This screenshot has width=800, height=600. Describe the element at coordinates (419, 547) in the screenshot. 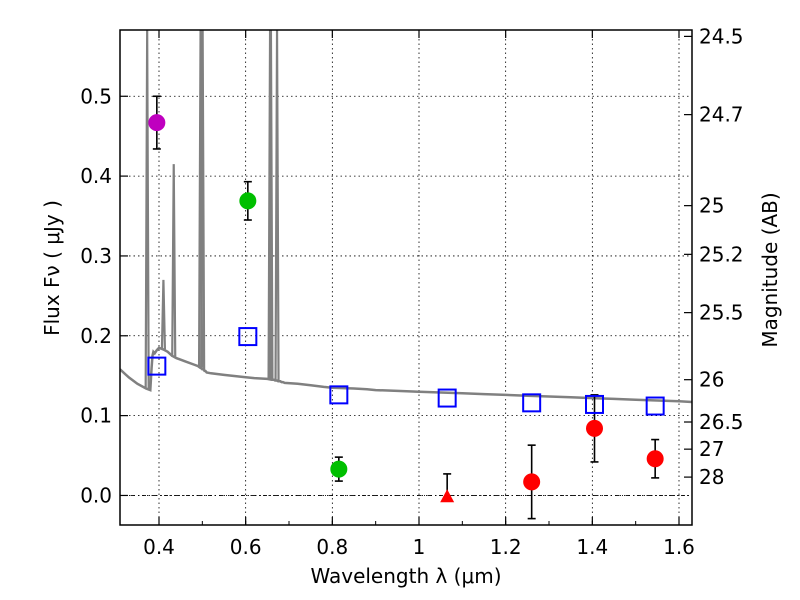

I see `x-tick-label: 1` at that location.